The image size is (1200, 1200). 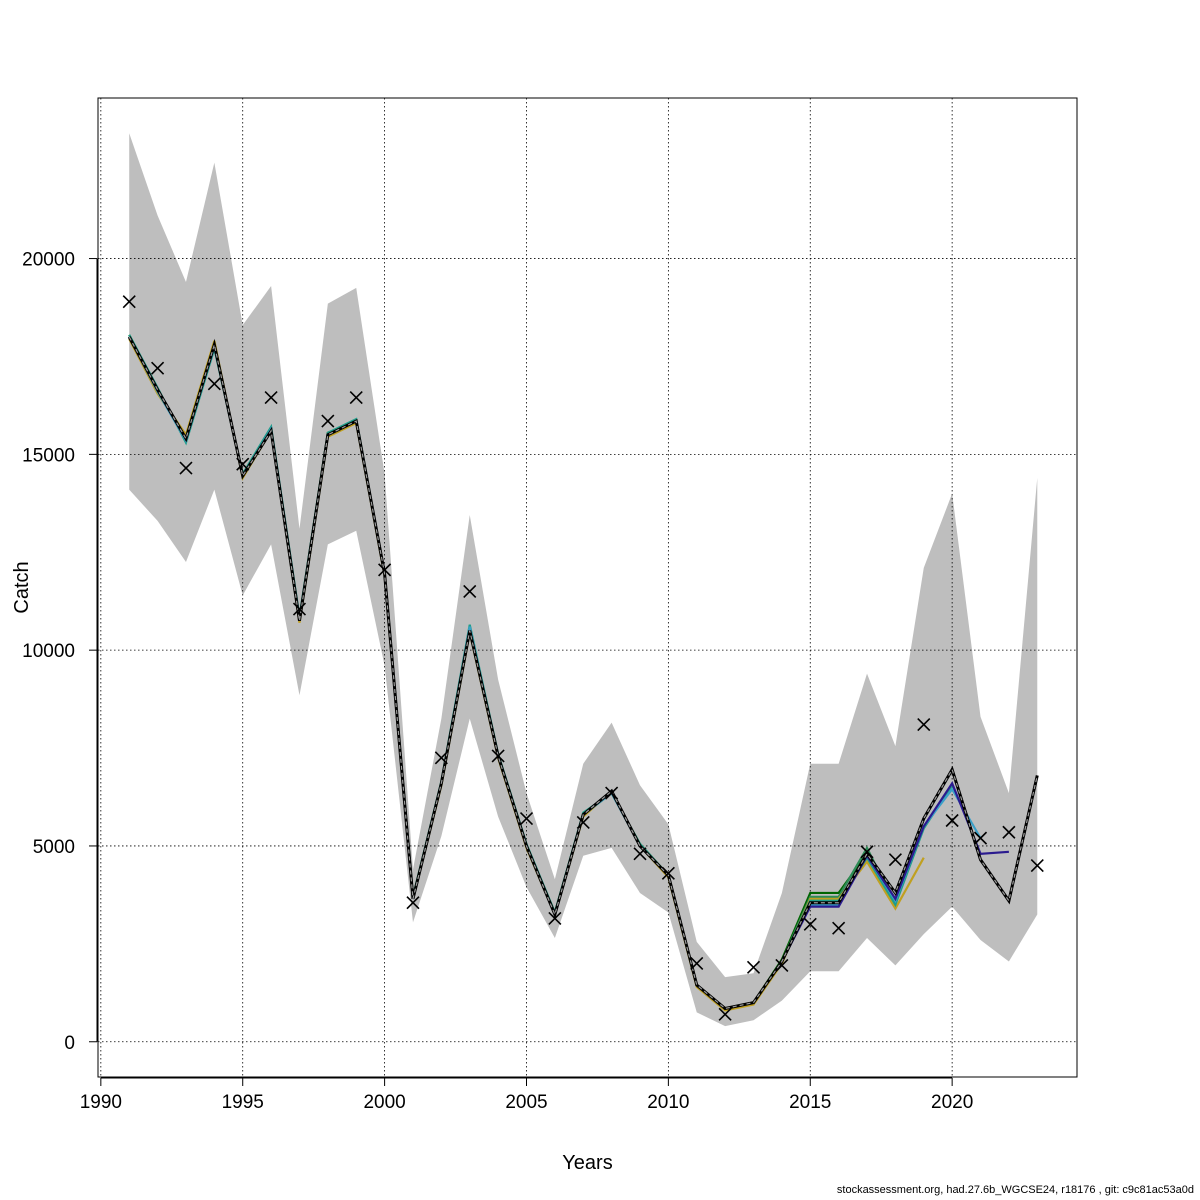 What do you see at coordinates (526, 1102) in the screenshot?
I see `x-tick-label: 2005` at bounding box center [526, 1102].